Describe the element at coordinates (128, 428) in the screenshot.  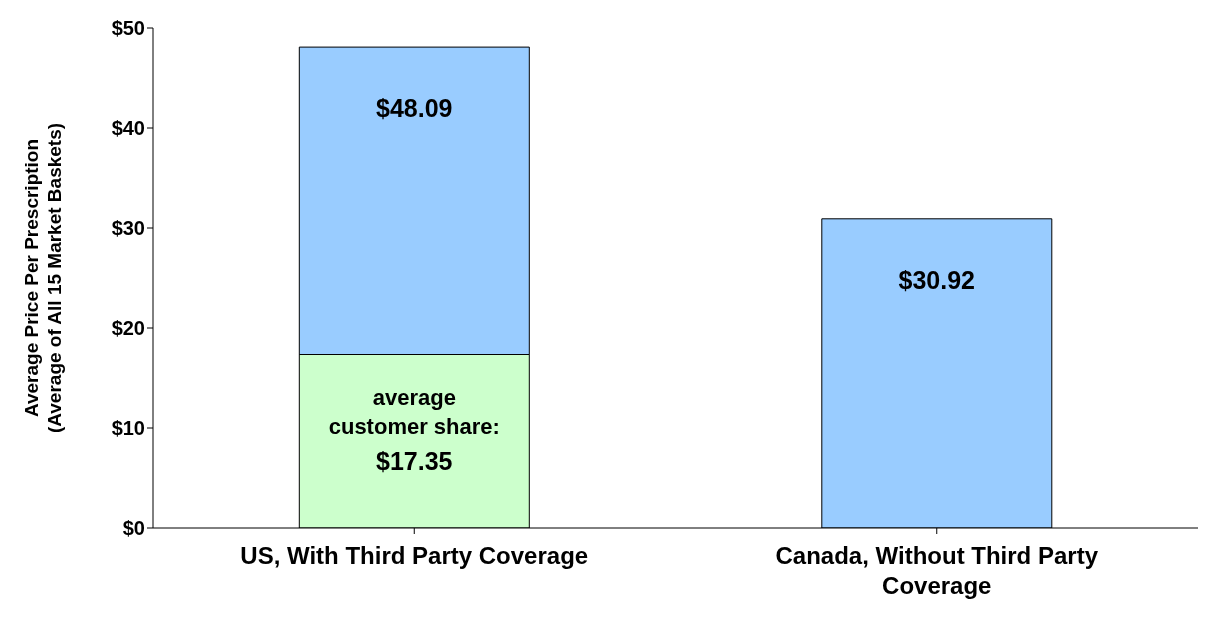
I see `y-tick-label: $10` at that location.